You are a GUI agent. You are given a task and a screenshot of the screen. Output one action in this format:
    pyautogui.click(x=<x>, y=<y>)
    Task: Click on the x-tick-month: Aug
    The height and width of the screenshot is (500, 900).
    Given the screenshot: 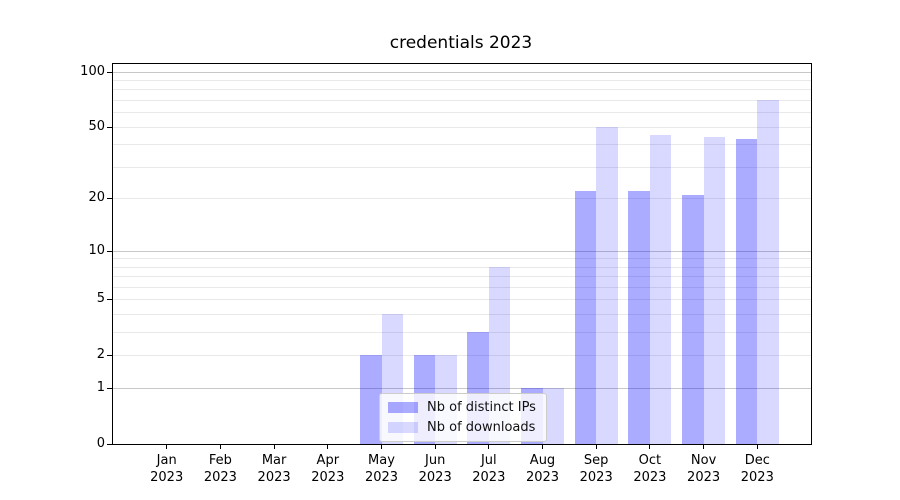 What is the action you would take?
    pyautogui.click(x=542, y=460)
    